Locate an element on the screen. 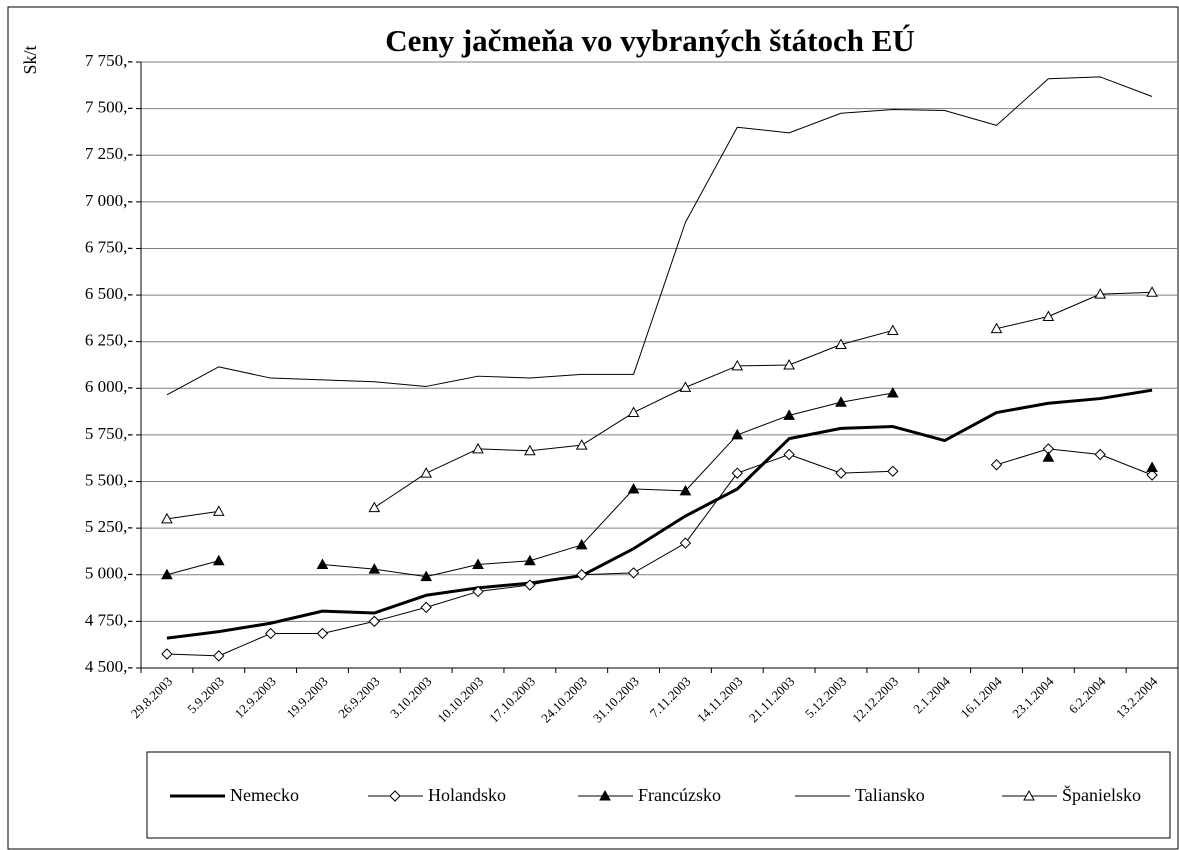 This screenshot has width=1179, height=850. y-tick-label: 6 500,- is located at coordinates (109, 293).